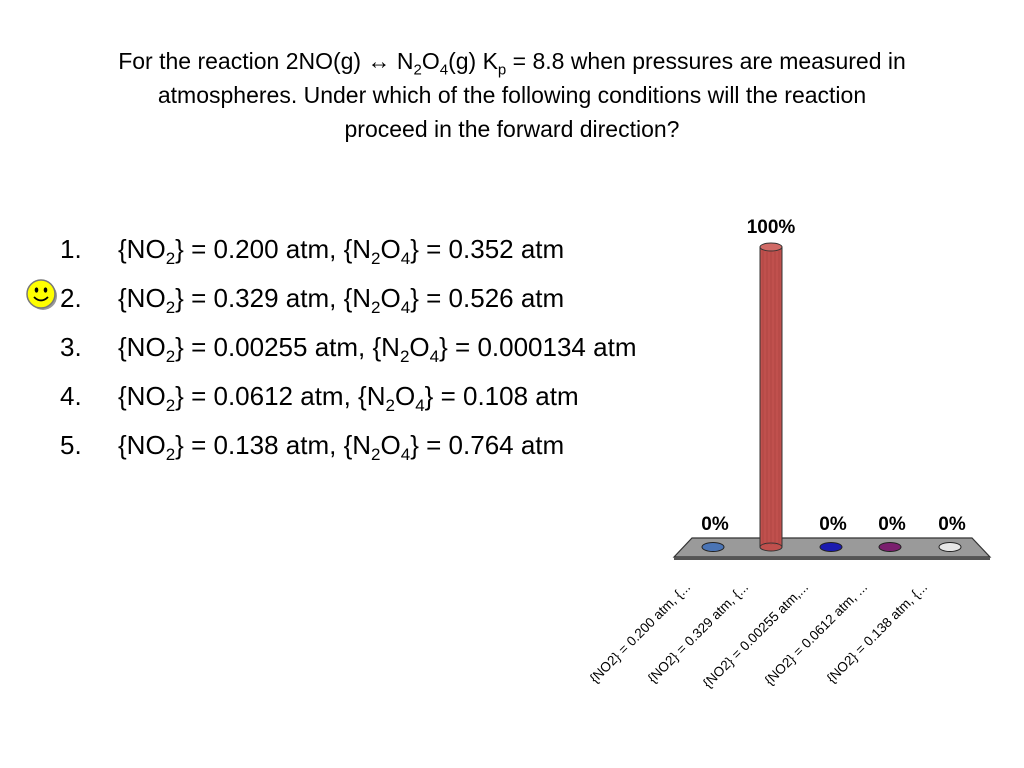 This screenshot has height=768, width=1024. Describe the element at coordinates (481, 249) in the screenshot. I see `n2o4-value: 0.352` at that location.